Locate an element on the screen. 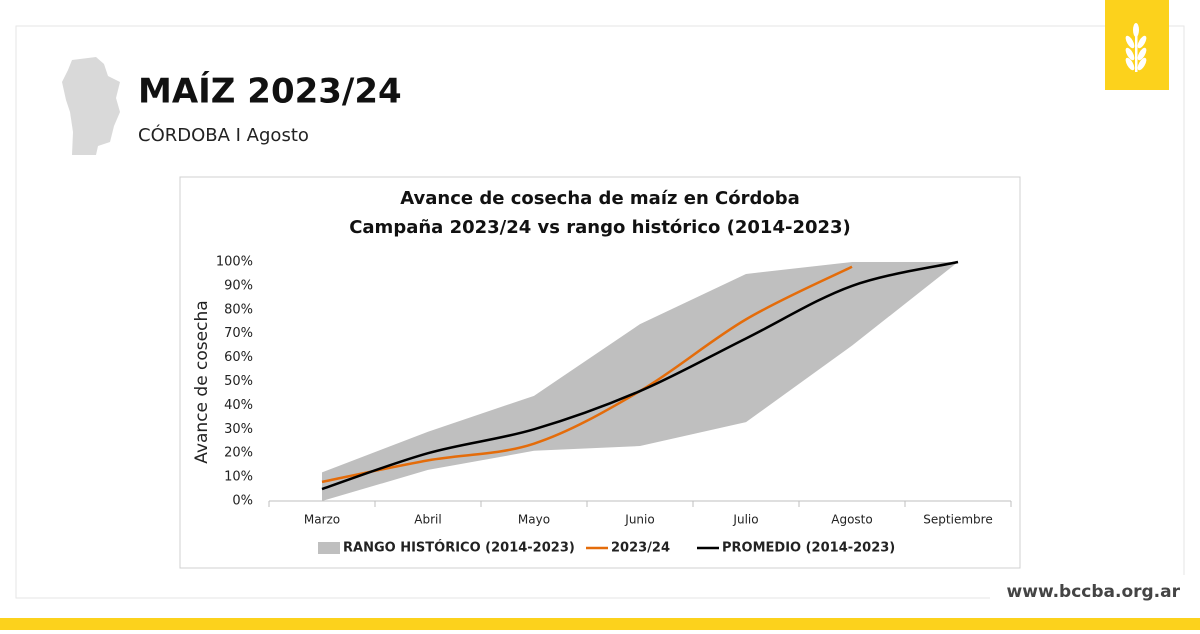  y-tick-label: 60% is located at coordinates (238, 357).